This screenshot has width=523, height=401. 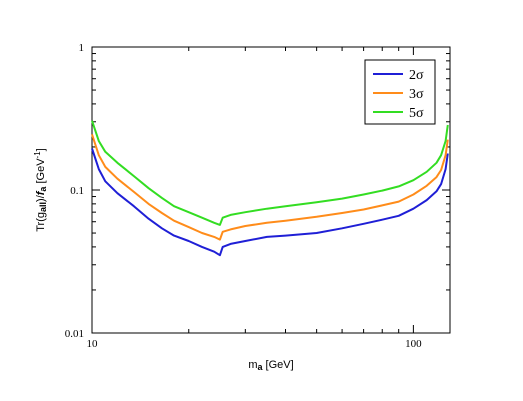 I want to click on legend: 2σ 3σ 5σ, so click(x=400, y=92).